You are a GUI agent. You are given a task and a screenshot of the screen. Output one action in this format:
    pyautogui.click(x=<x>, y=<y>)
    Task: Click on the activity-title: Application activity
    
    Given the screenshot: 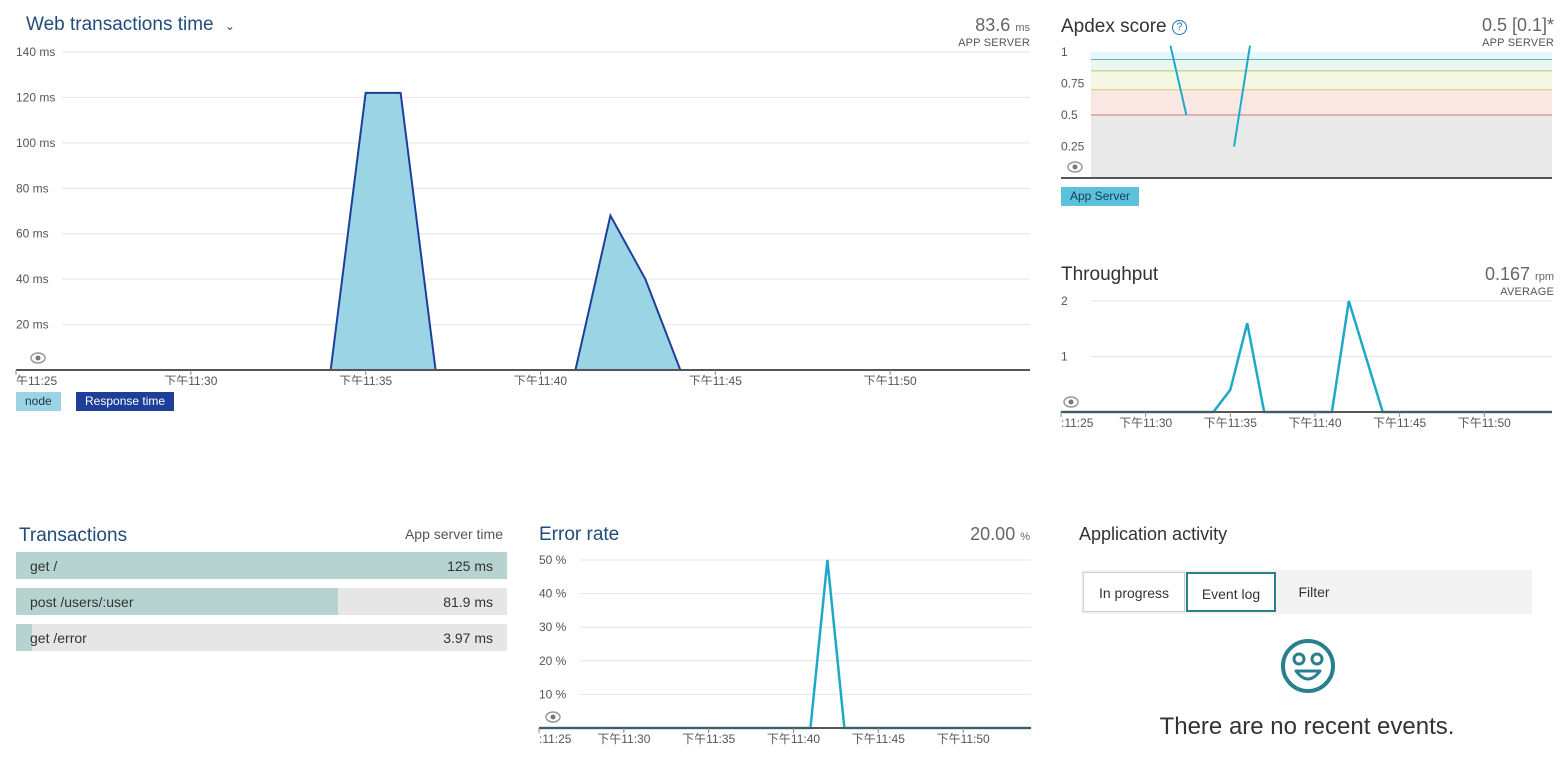 What is the action you would take?
    pyautogui.click(x=1153, y=534)
    